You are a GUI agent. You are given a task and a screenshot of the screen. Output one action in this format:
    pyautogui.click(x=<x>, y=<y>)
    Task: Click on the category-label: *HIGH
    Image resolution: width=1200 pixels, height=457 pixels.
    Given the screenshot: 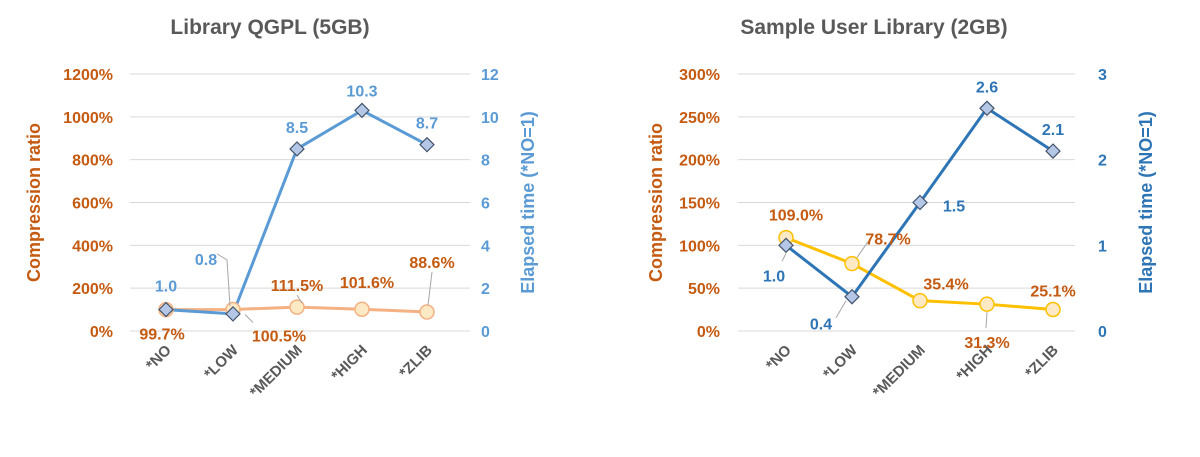 What is the action you would take?
    pyautogui.click(x=349, y=363)
    